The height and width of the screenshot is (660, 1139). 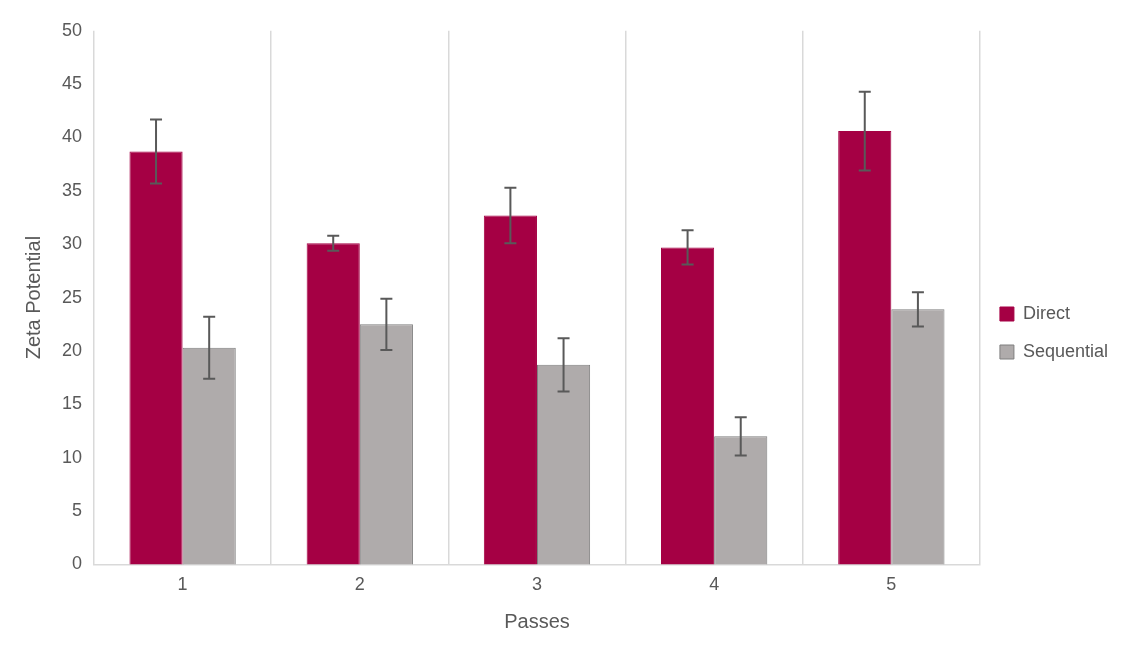 I want to click on y-tick-label: 20, so click(x=72, y=349).